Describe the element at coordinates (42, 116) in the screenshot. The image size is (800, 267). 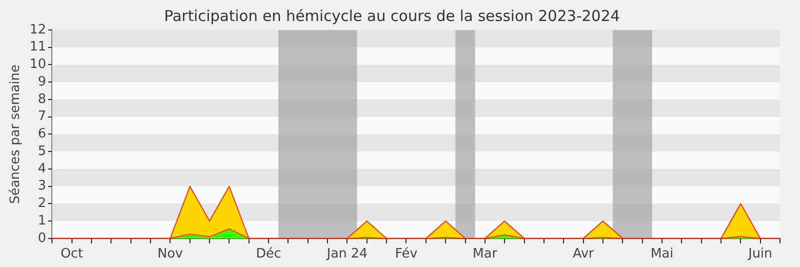
I see `y-tick-label: 7` at that location.